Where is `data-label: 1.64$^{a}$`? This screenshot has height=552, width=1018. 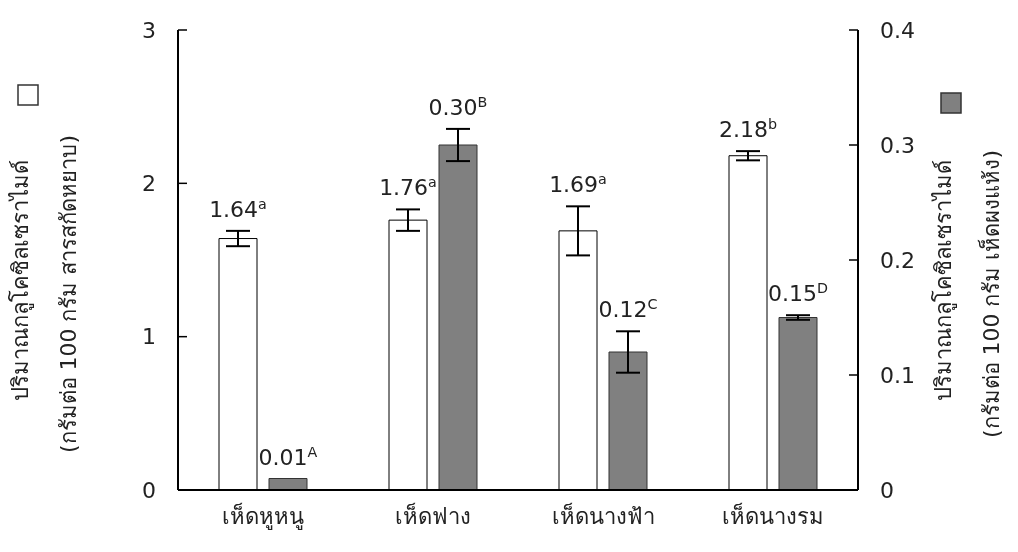 data-label: 1.64$^{a}$ is located at coordinates (238, 208).